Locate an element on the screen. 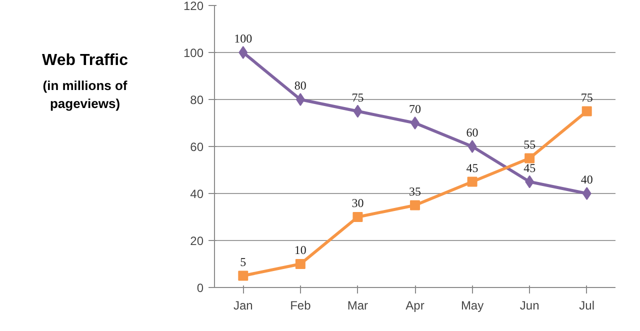  data-label: 70 is located at coordinates (415, 109).